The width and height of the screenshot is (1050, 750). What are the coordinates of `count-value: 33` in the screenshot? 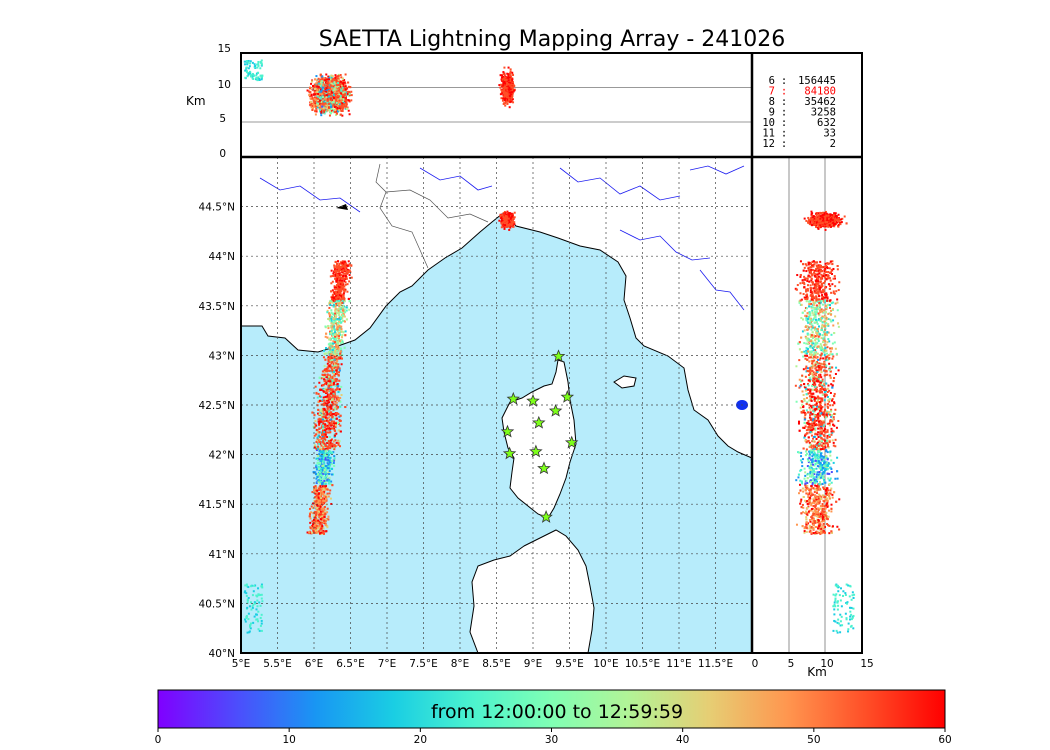 It's located at (829, 134).